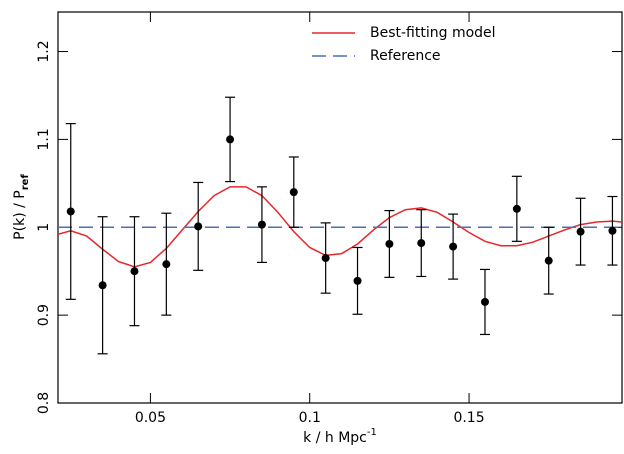 This screenshot has width=624, height=454. What do you see at coordinates (44, 227) in the screenshot?
I see `y-tick-label: 1` at bounding box center [44, 227].